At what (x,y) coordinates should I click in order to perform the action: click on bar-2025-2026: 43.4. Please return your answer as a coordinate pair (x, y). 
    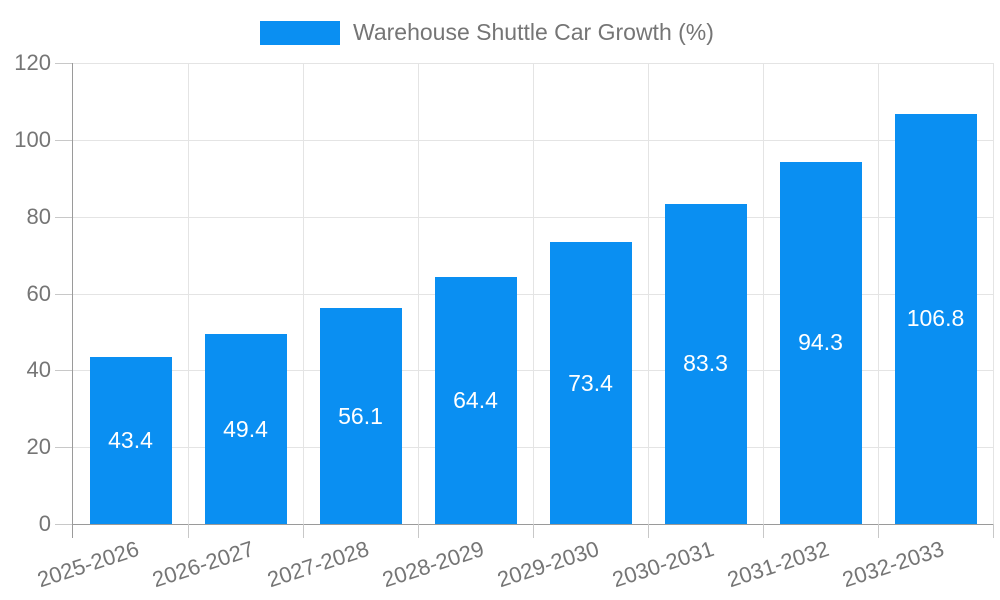
    Looking at the image, I should click on (130, 440).